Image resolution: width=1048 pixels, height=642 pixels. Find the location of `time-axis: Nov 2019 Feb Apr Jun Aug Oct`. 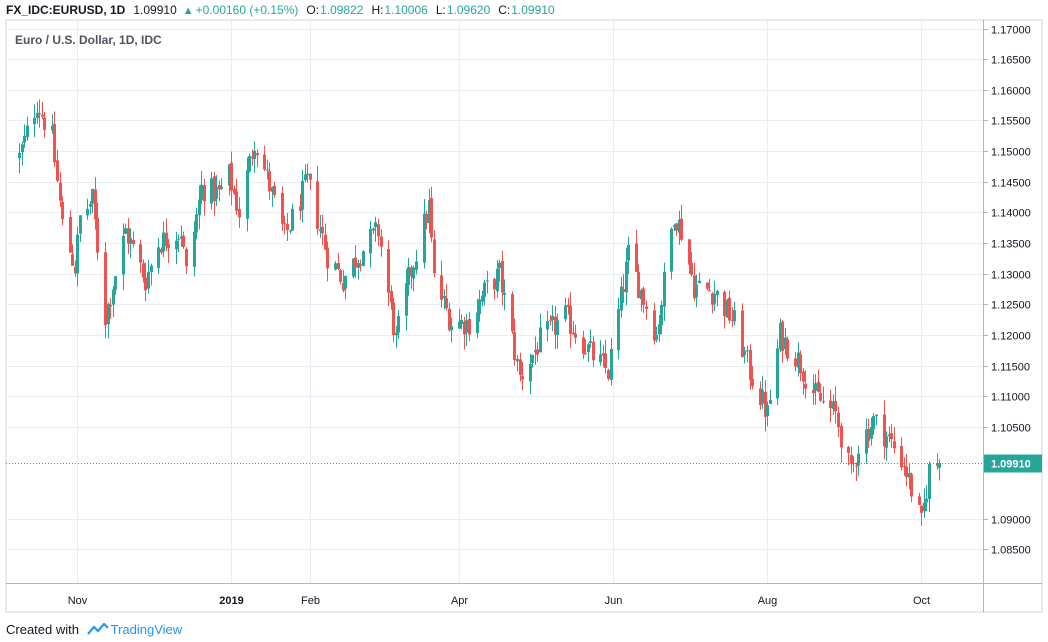

time-axis: Nov 2019 Feb Apr Jun Aug Oct is located at coordinates (499, 601).